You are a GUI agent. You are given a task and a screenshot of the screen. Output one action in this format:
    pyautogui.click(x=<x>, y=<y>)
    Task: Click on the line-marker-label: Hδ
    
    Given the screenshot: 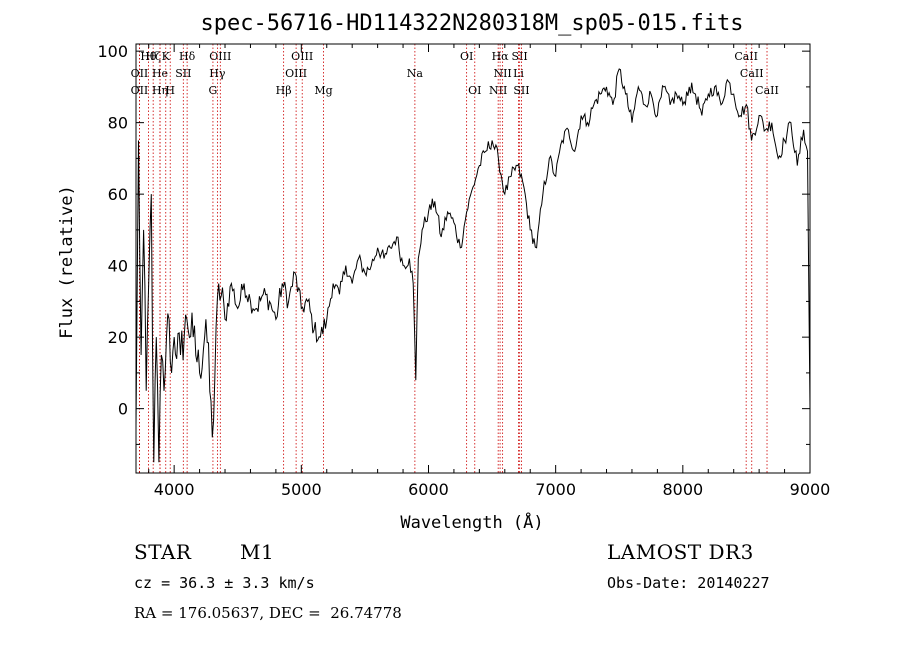 What is the action you would take?
    pyautogui.click(x=187, y=56)
    